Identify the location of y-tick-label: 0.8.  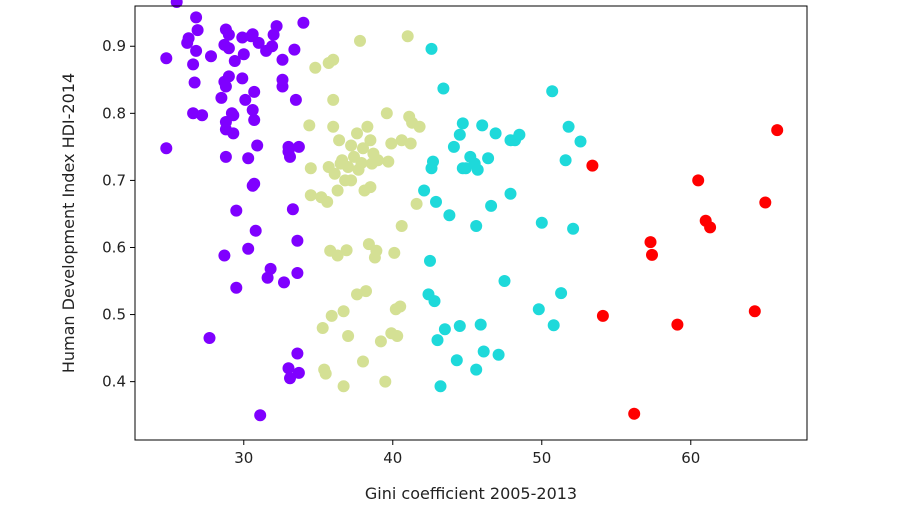
(114, 113).